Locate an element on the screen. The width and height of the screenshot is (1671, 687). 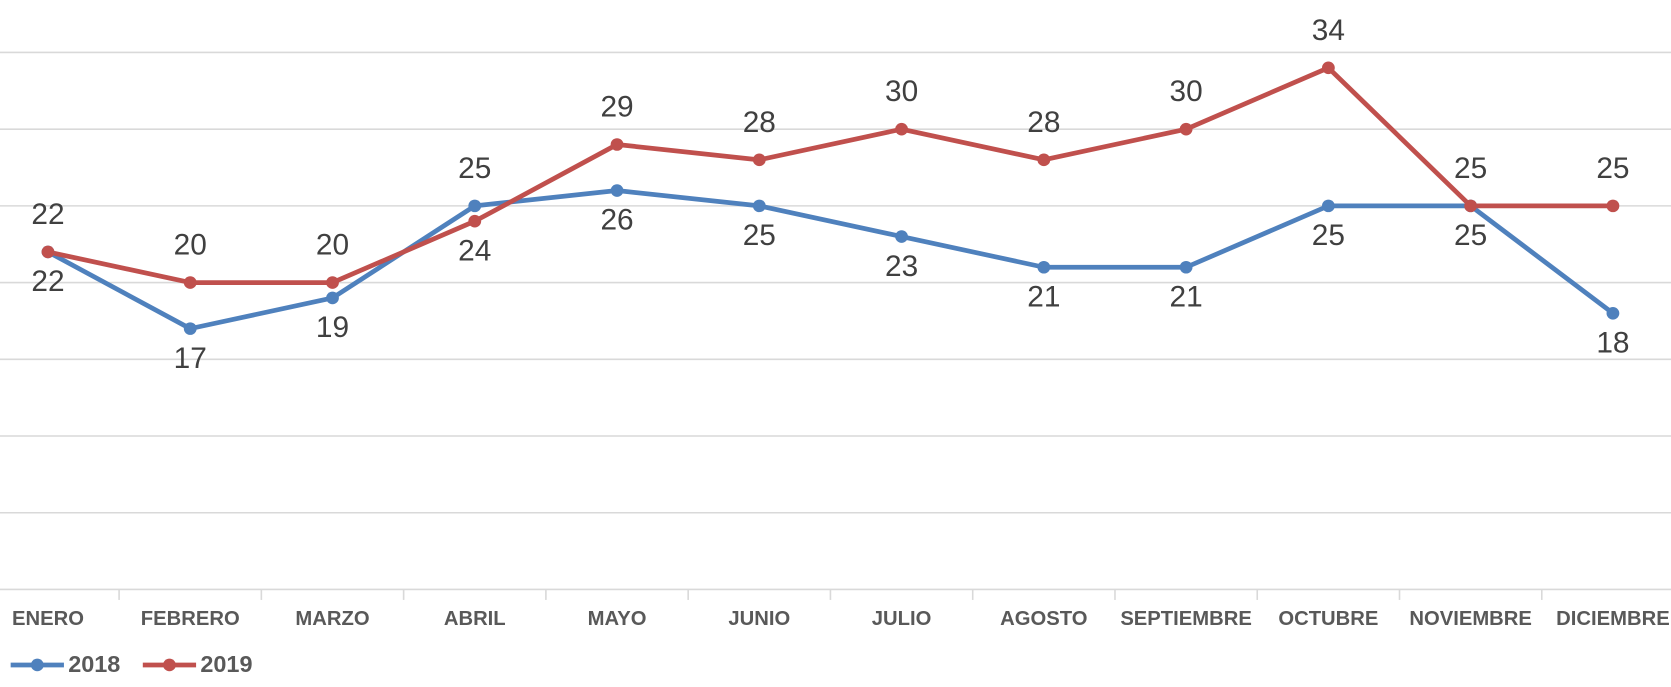
x-tick-label: ENERO is located at coordinates (48, 619).